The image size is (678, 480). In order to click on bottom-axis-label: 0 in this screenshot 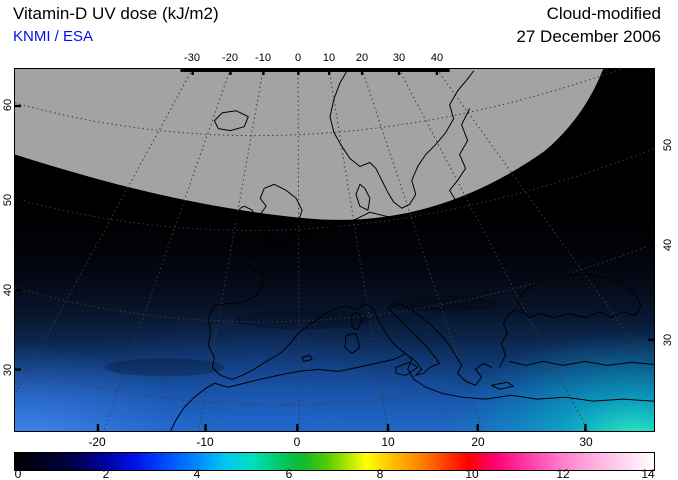, I will do `click(297, 442)`.